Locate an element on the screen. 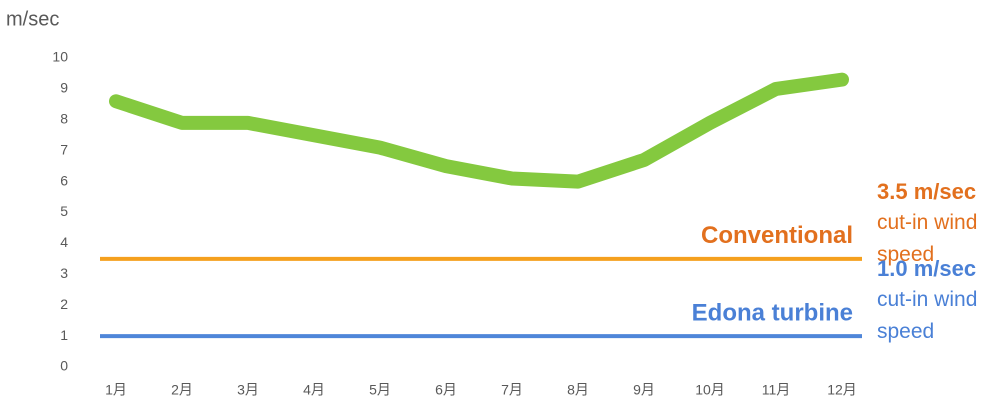 This screenshot has width=1008, height=405. x-tick-label: 9月 is located at coordinates (644, 390).